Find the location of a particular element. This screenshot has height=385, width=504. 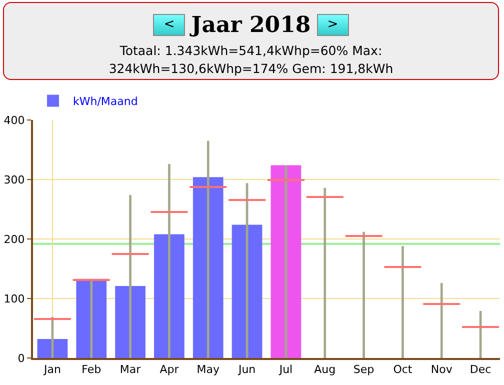

x-tick-label: Nov is located at coordinates (441, 369).